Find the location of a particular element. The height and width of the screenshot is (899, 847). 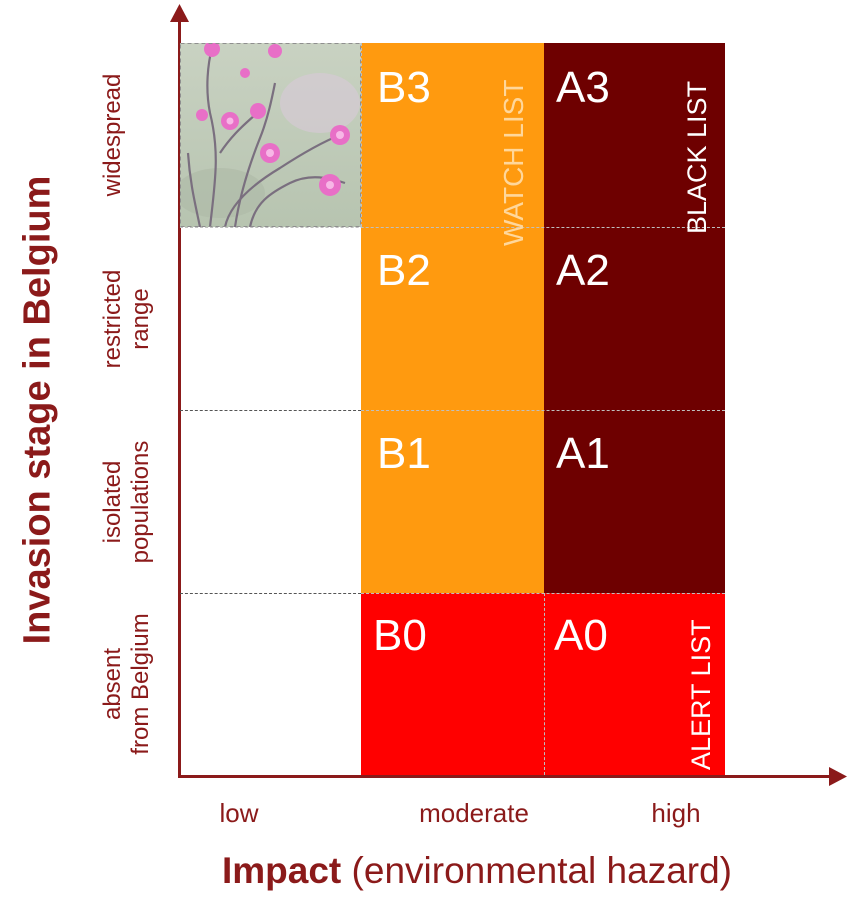

row-label-restricted-range: restricted range is located at coordinates (127, 319).